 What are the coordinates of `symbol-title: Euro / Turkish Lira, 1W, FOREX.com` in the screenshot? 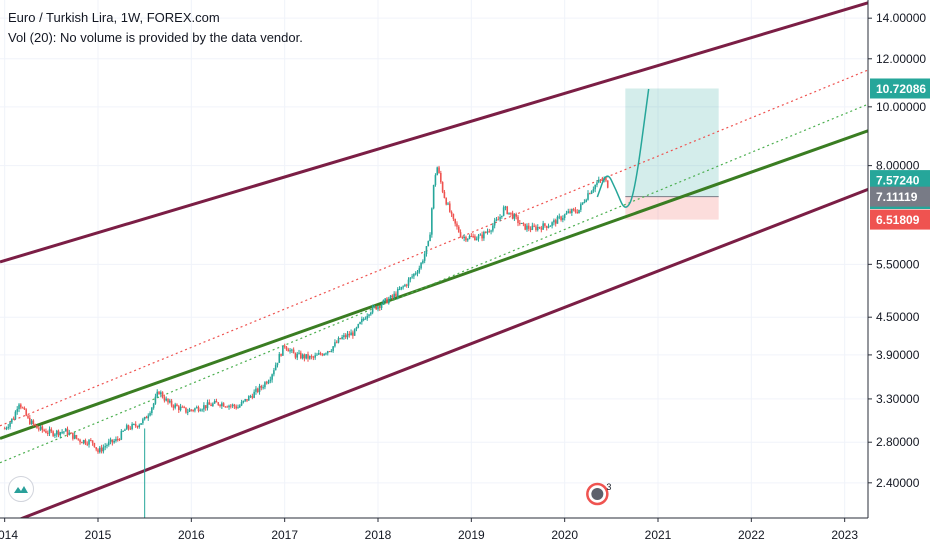 It's located at (114, 17).